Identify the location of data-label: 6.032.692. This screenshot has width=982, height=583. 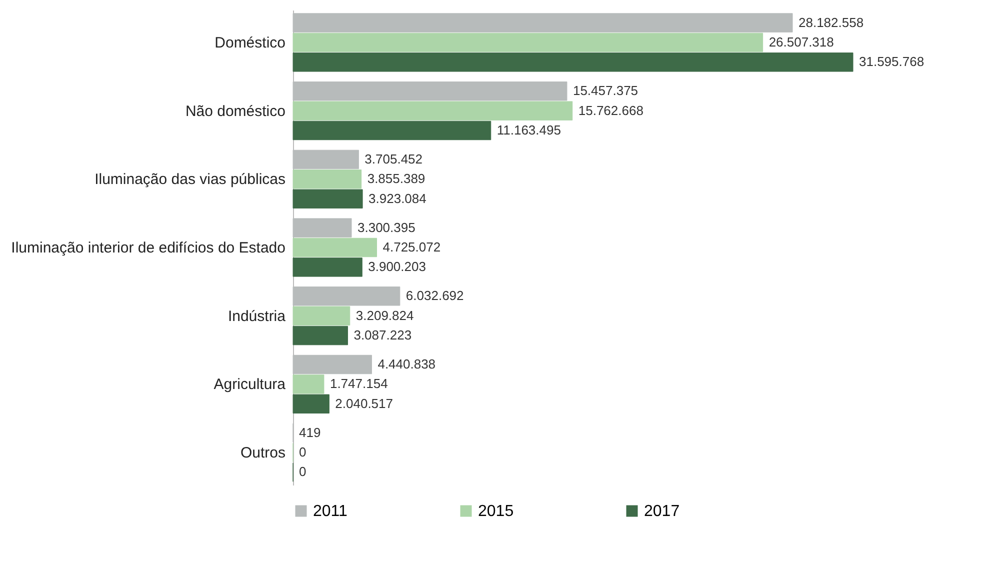
(435, 296).